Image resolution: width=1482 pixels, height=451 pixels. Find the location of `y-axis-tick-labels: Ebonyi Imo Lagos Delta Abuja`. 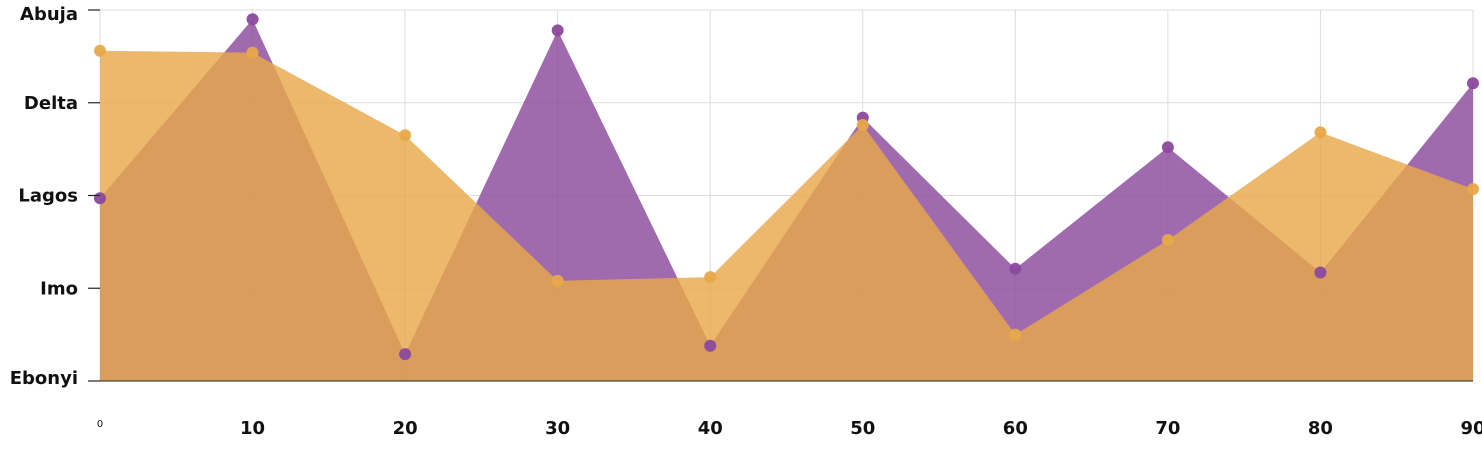

y-axis-tick-labels: Ebonyi Imo Lagos Delta Abuja is located at coordinates (44, 196).